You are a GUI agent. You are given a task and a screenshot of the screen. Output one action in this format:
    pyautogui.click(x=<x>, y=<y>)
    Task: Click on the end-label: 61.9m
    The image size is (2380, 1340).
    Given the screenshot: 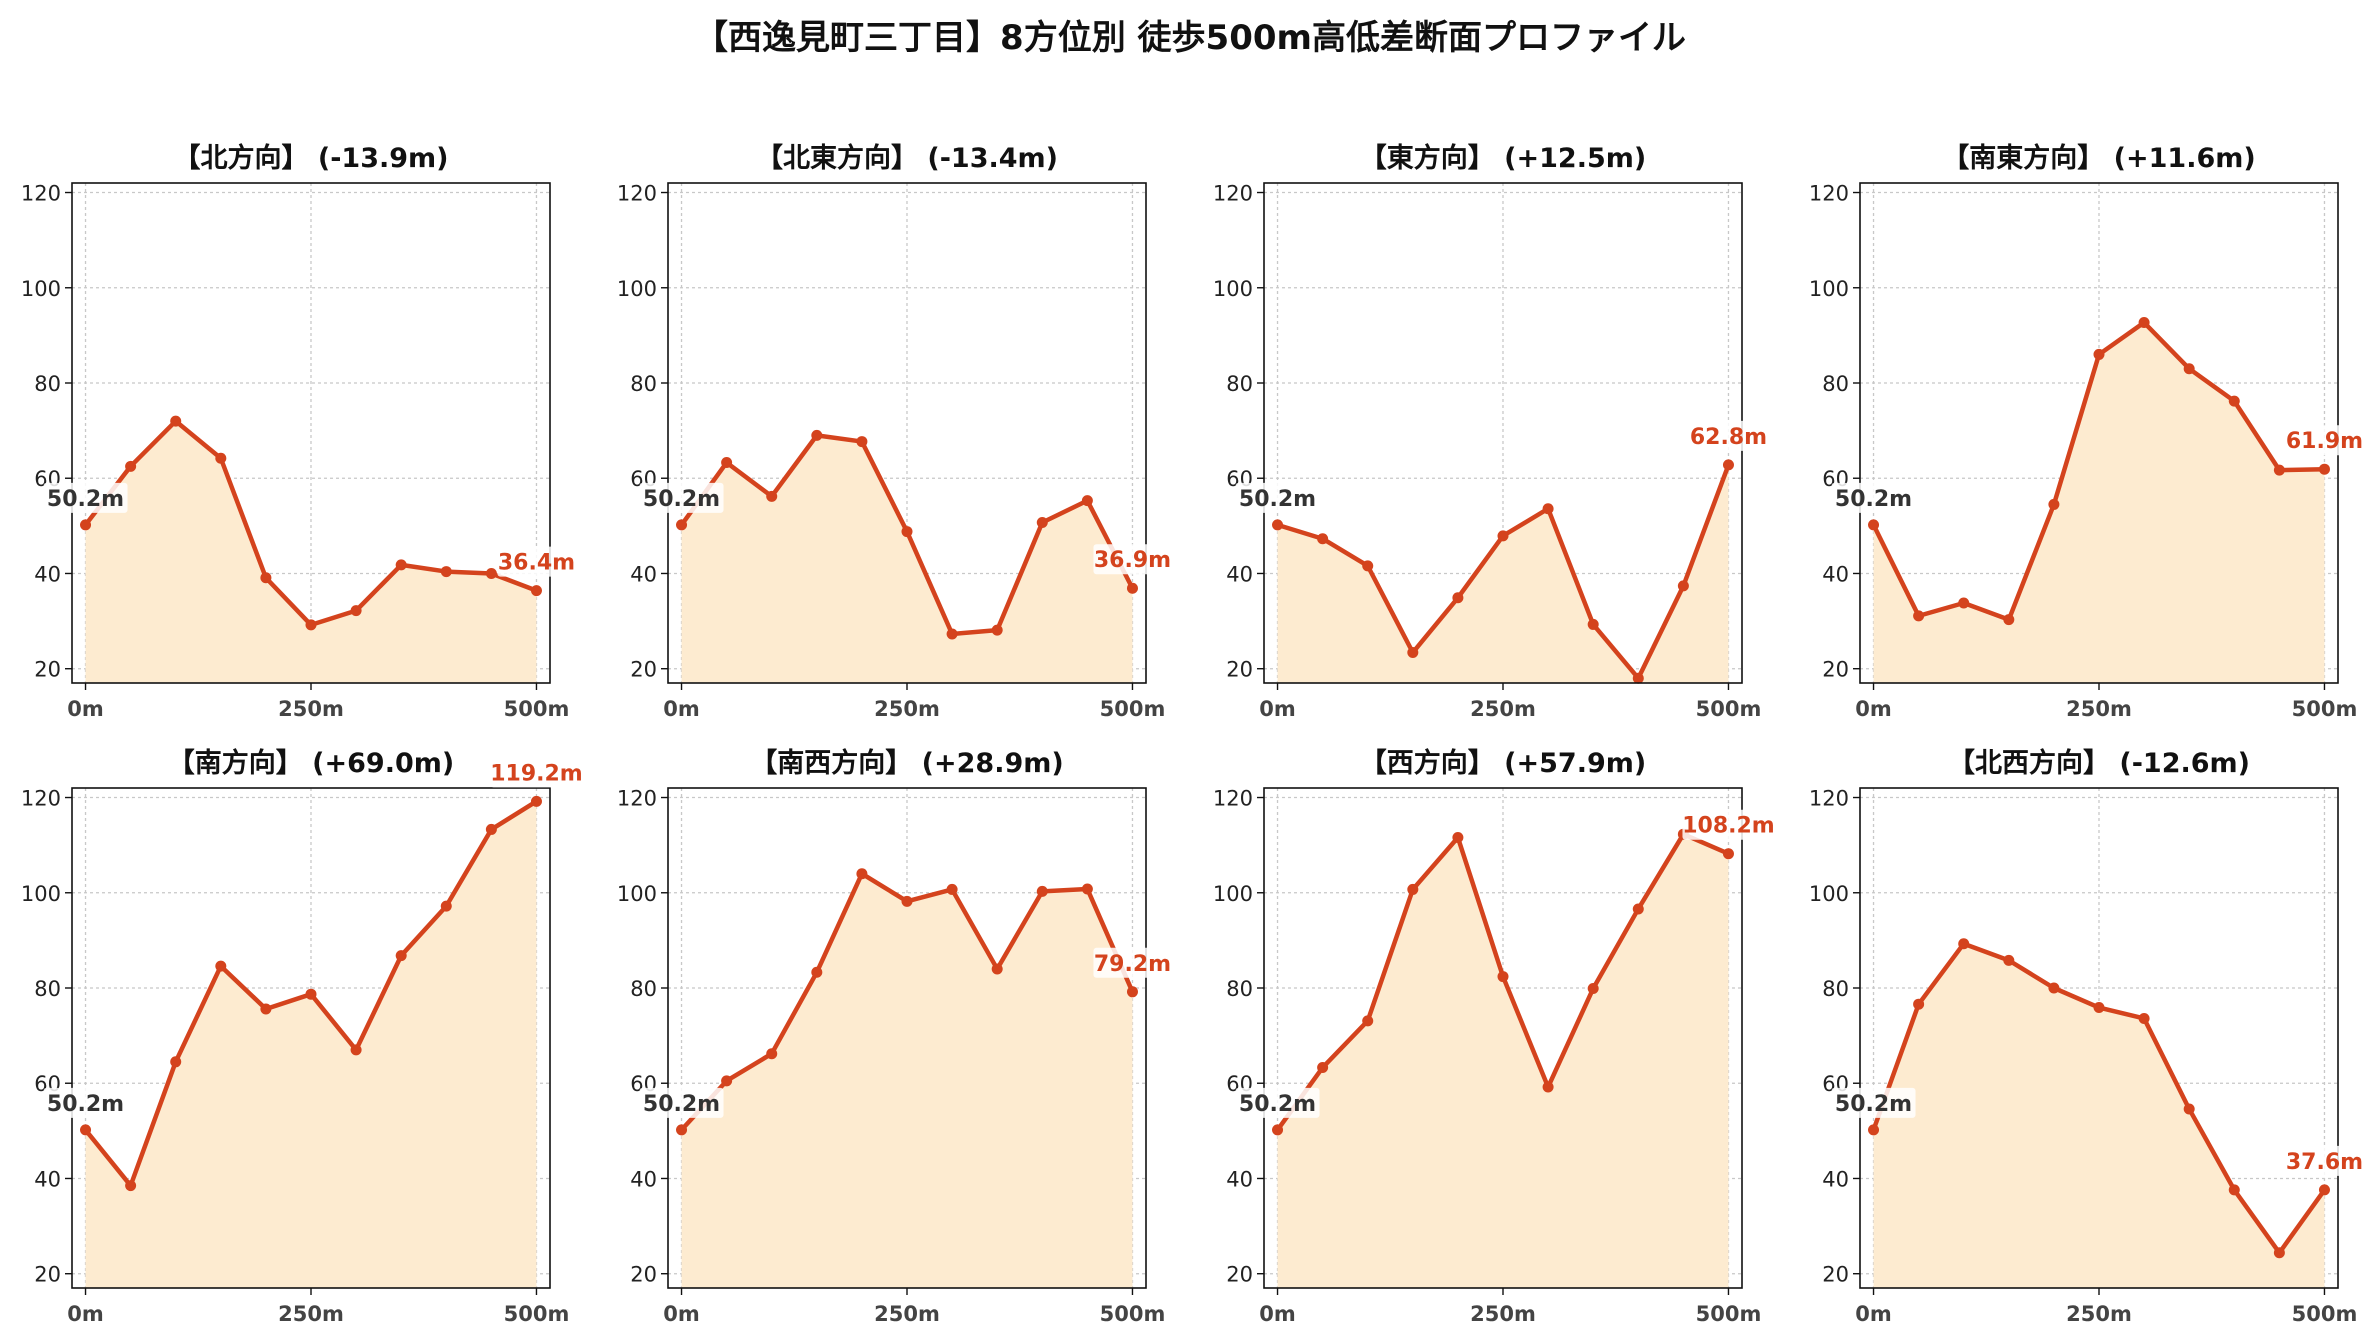 What is the action you would take?
    pyautogui.click(x=2324, y=441)
    